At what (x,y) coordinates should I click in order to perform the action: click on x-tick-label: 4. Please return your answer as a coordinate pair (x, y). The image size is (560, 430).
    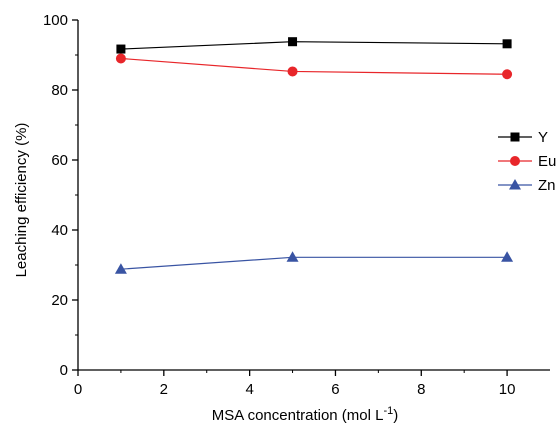
    Looking at the image, I should click on (249, 389).